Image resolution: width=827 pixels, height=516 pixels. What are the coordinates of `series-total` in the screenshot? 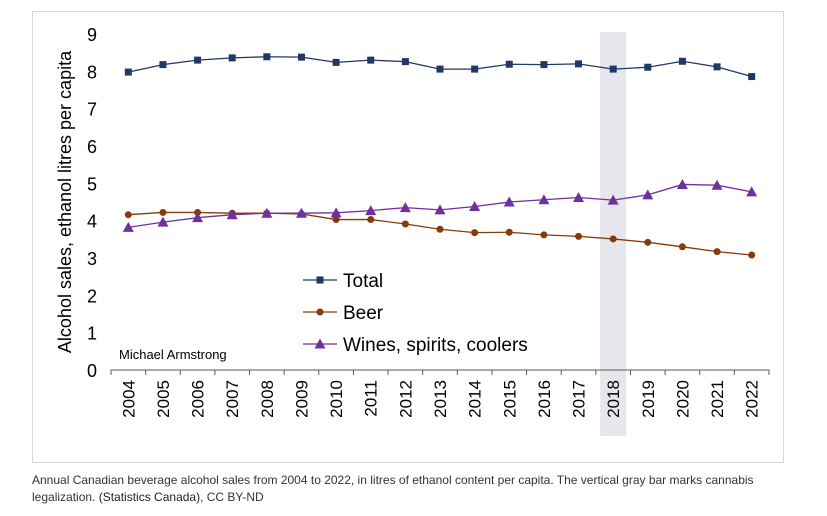 It's located at (440, 67).